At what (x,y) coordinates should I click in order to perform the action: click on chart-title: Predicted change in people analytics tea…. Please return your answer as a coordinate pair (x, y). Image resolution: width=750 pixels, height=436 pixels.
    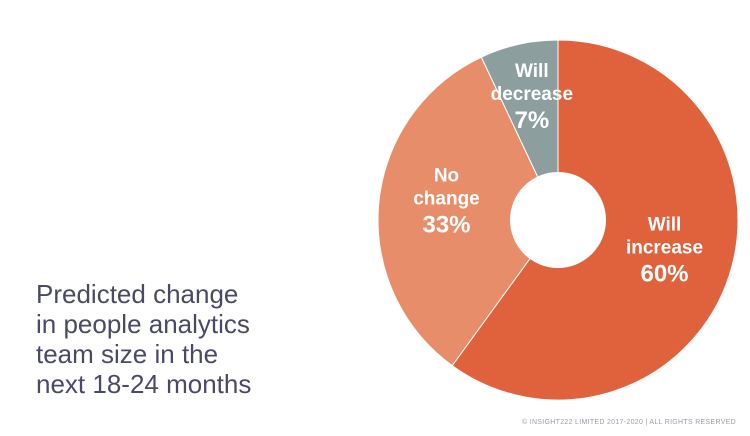
    Looking at the image, I should click on (186, 339).